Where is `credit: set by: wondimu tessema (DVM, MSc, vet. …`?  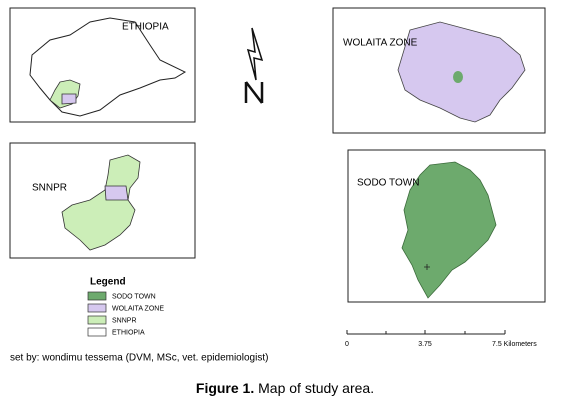
credit: set by: wondimu tessema (DVM, MSc, vet. … is located at coordinates (139, 358).